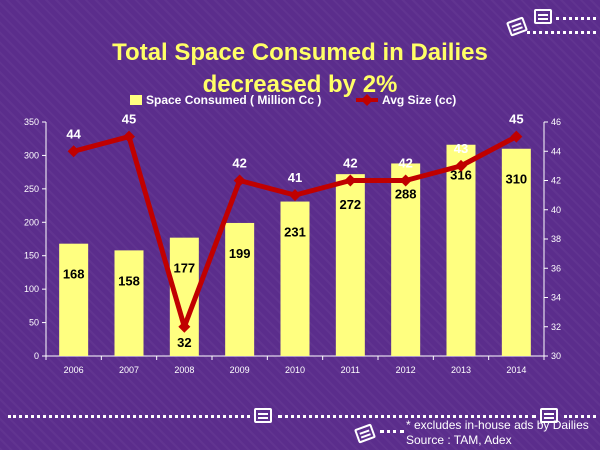 The height and width of the screenshot is (450, 600). What do you see at coordinates (300, 52) in the screenshot?
I see `chart-title-line-1: Total Space Consumed in Dailies` at bounding box center [300, 52].